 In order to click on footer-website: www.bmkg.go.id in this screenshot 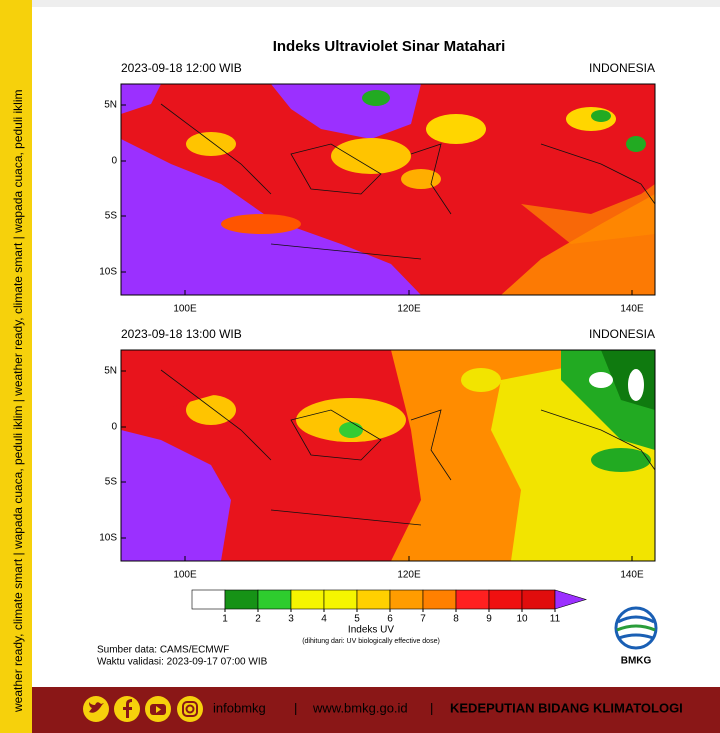, I will do `click(360, 707)`.